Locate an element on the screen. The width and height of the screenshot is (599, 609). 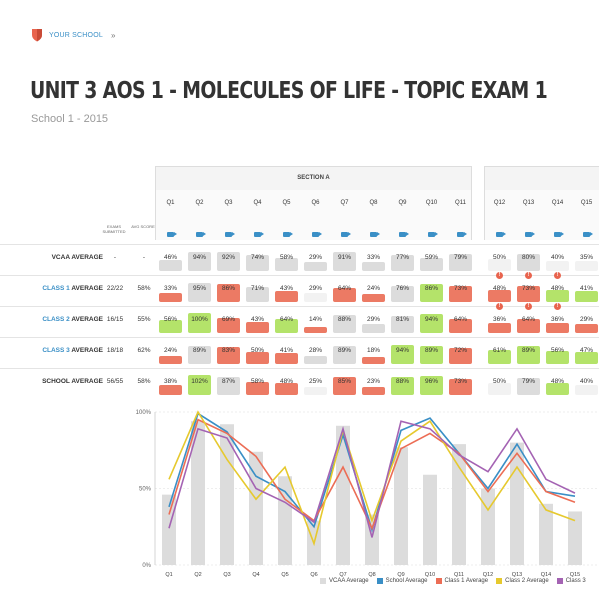
score-cell: 14% is located at coordinates (315, 321).